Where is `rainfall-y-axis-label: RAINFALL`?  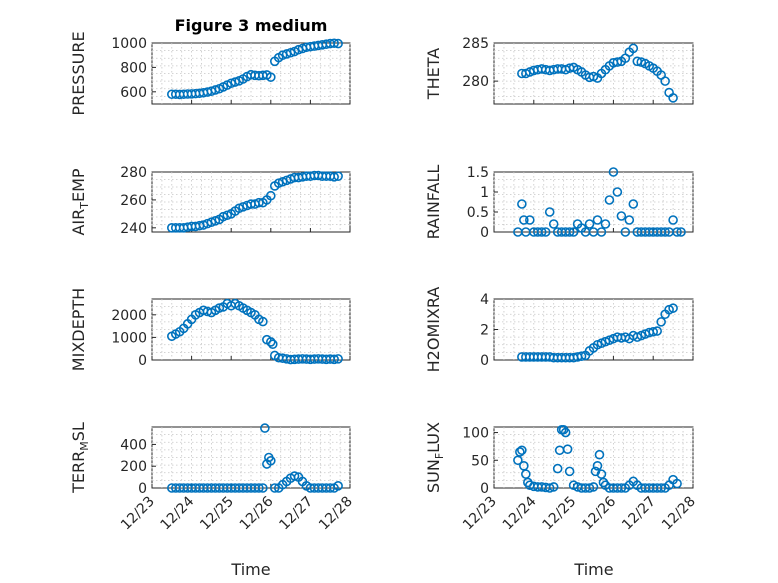 rainfall-y-axis-label: RAINFALL is located at coordinates (433, 202).